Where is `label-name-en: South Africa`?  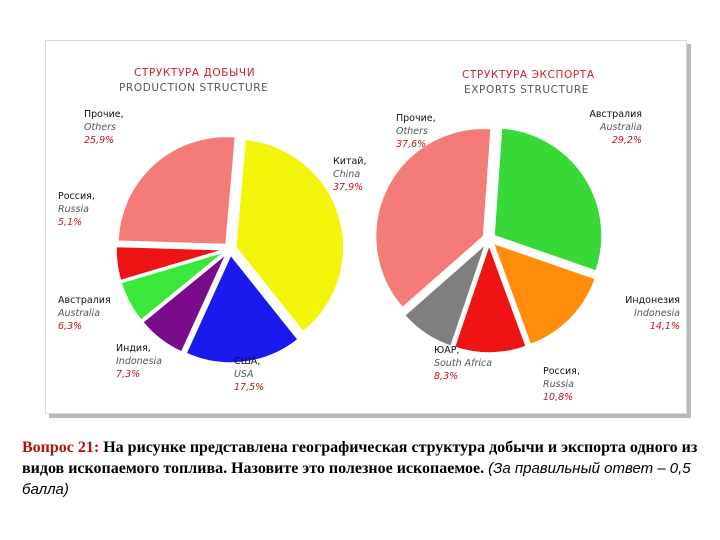 label-name-en: South Africa is located at coordinates (463, 363).